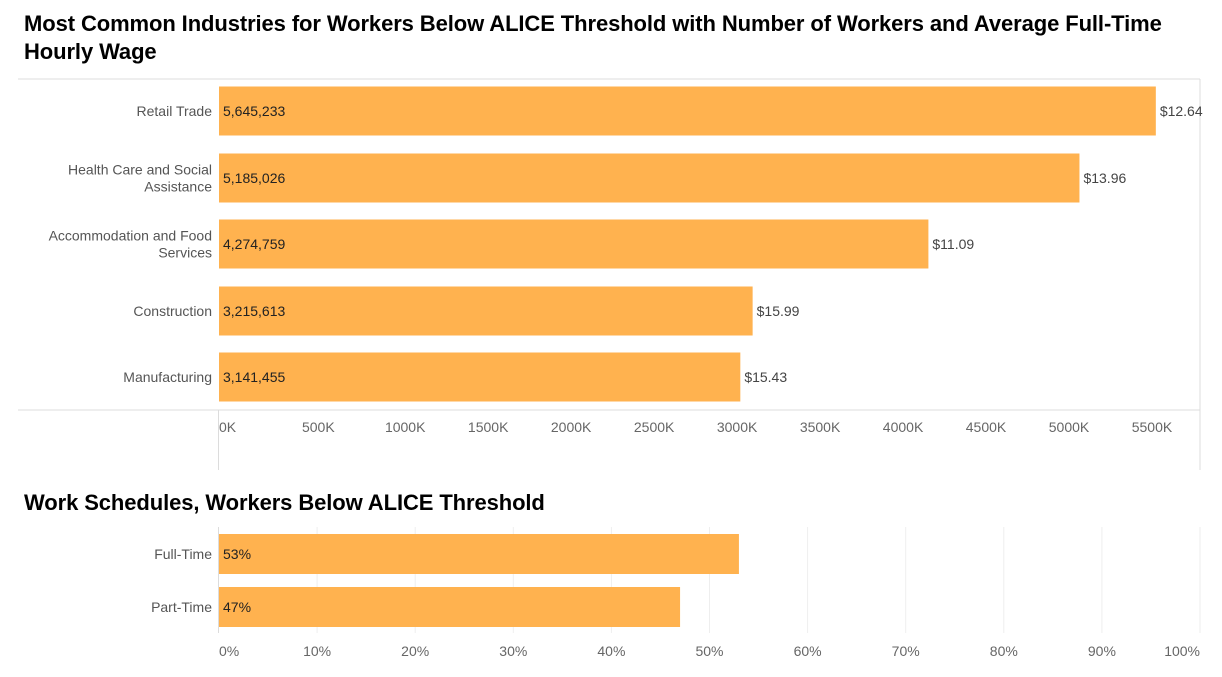 The width and height of the screenshot is (1222, 677). What do you see at coordinates (654, 427) in the screenshot?
I see `x-tick-label-5: 2500K` at bounding box center [654, 427].